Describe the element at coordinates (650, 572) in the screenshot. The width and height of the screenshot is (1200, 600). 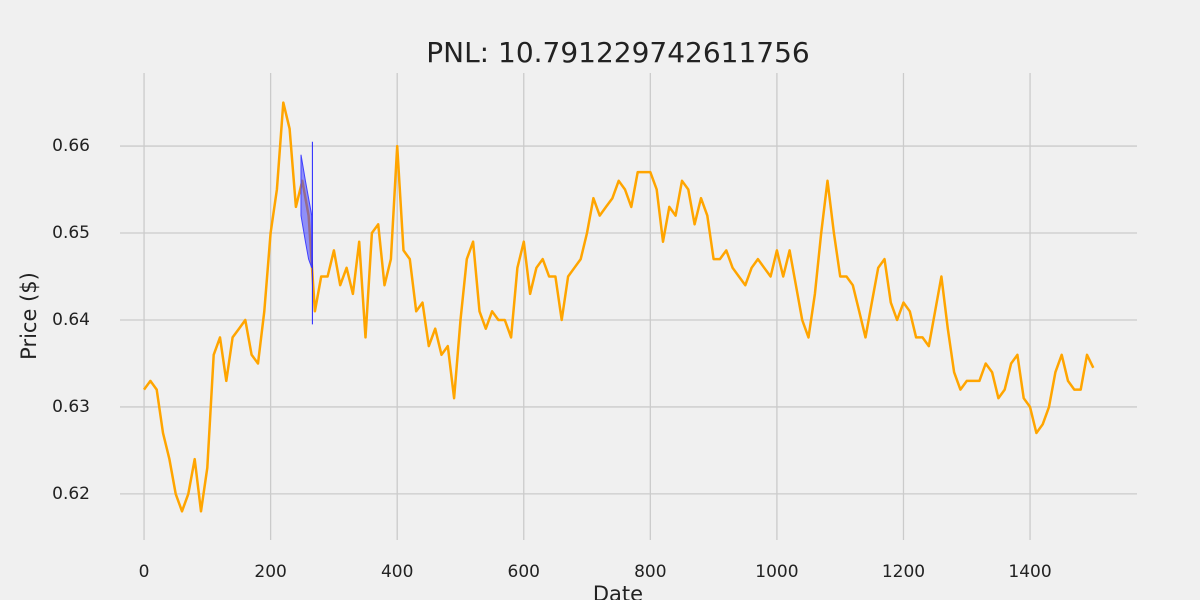
I see `x-tick-label: 800` at that location.